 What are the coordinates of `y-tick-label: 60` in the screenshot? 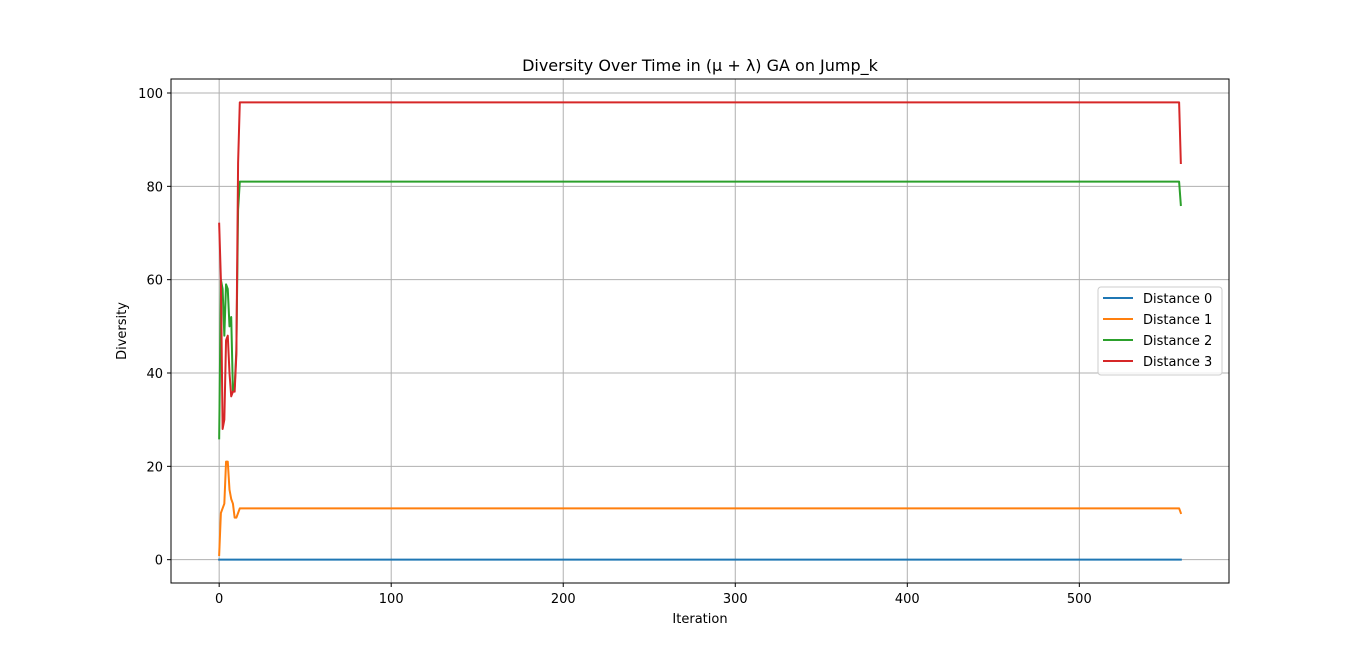 It's located at (154, 281).